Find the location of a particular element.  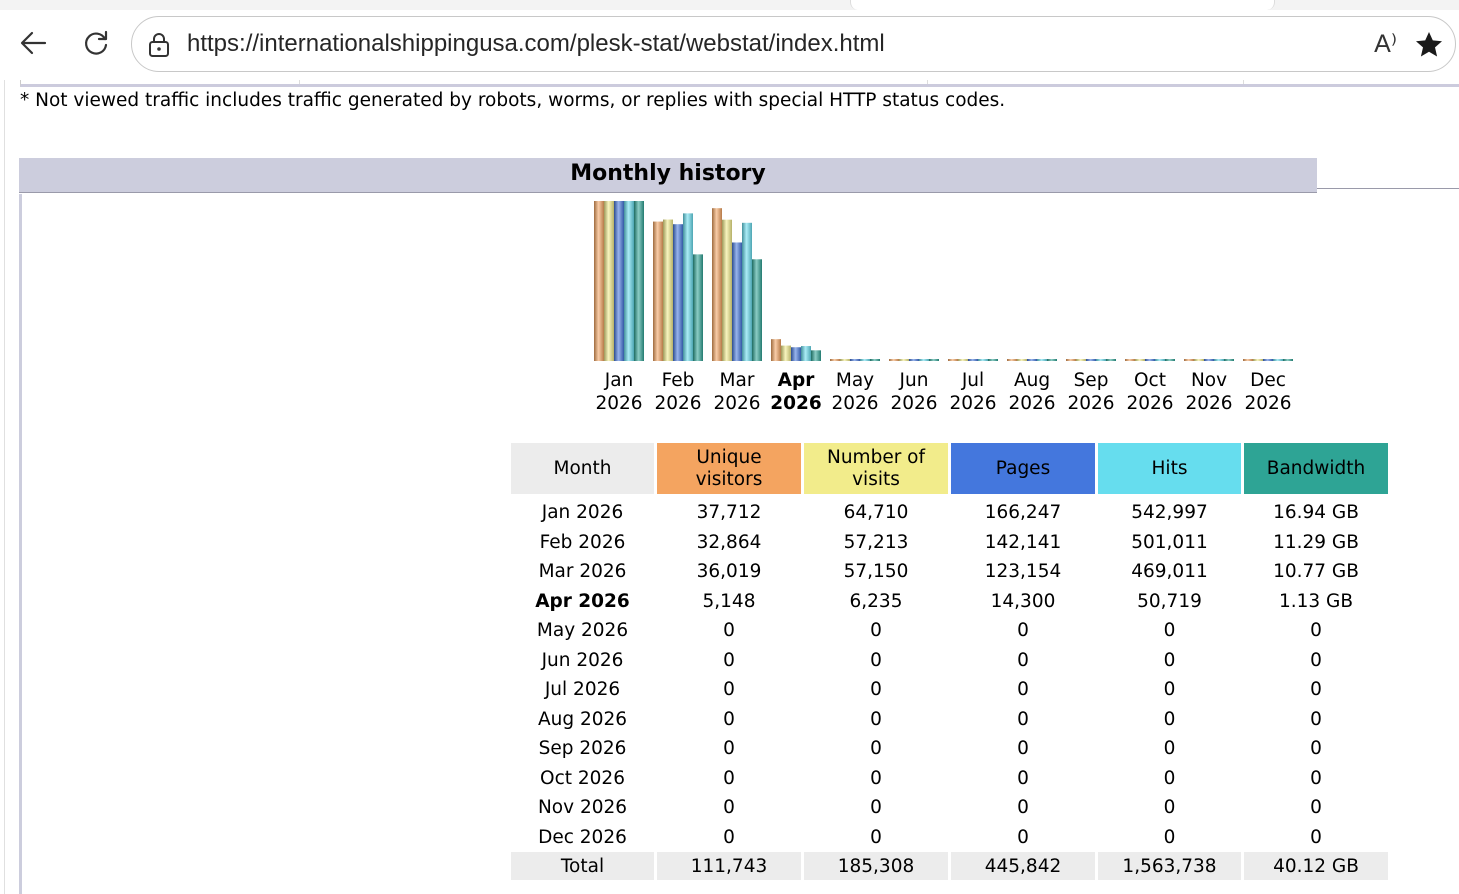

cell-visits: 57,213 is located at coordinates (876, 542).